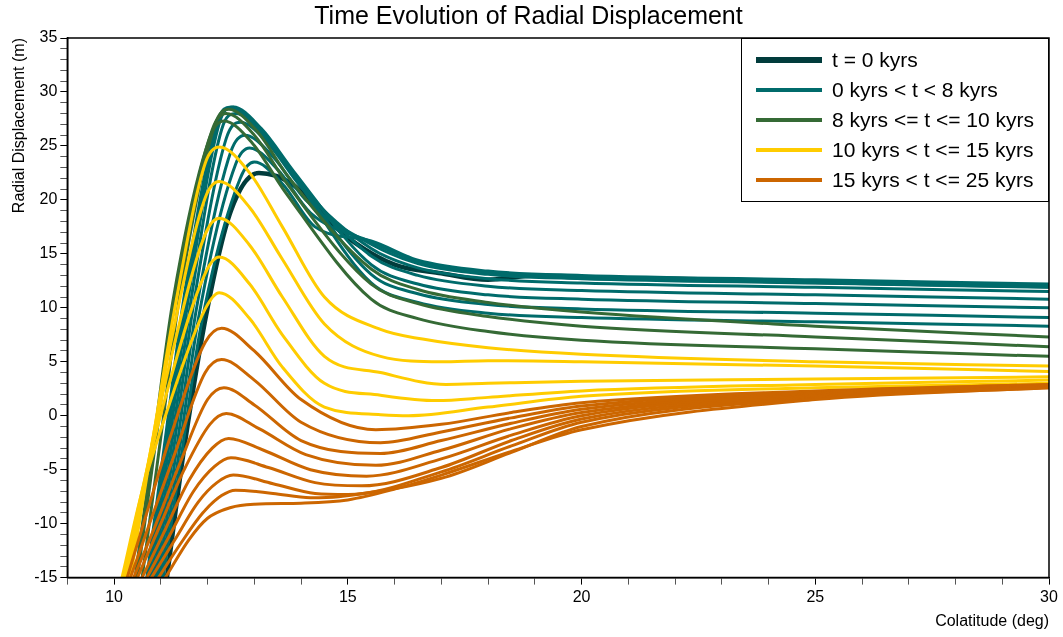 Image resolution: width=1063 pixels, height=637 pixels. I want to click on x-tick-label: 10, so click(114, 596).